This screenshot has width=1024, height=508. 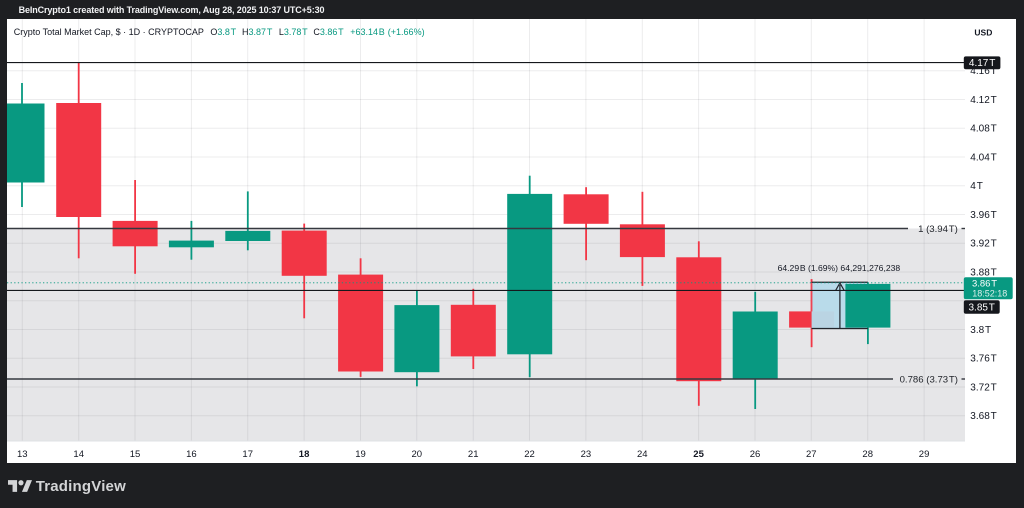 What do you see at coordinates (981, 308) in the screenshot?
I see `svg-text: 3.85 T` at bounding box center [981, 308].